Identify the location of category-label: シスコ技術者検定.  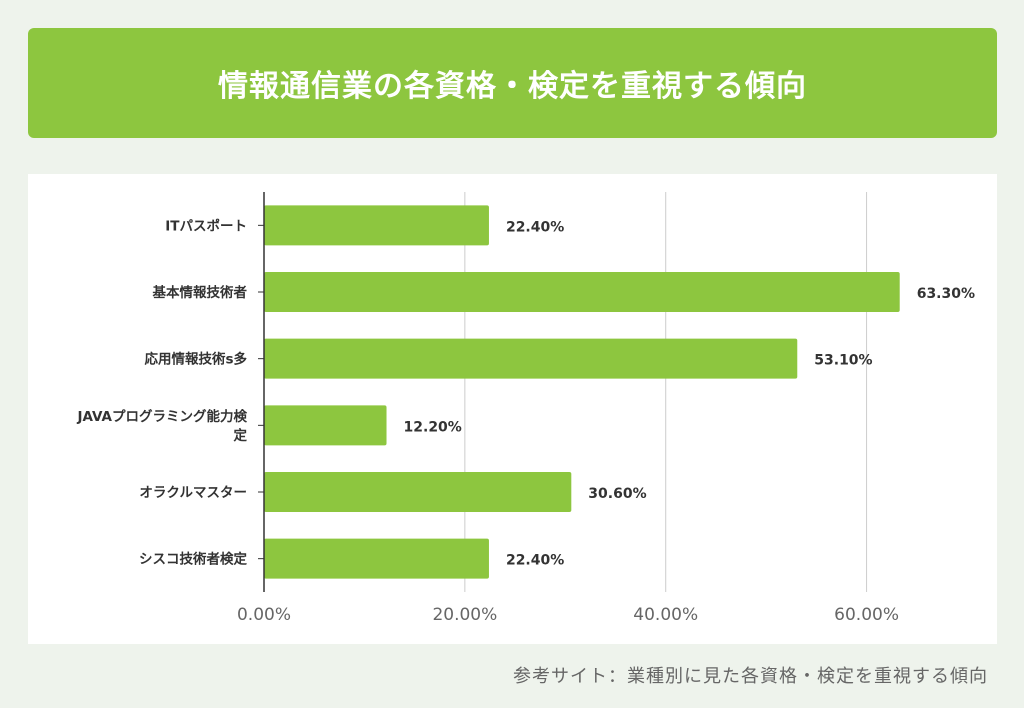
(193, 559).